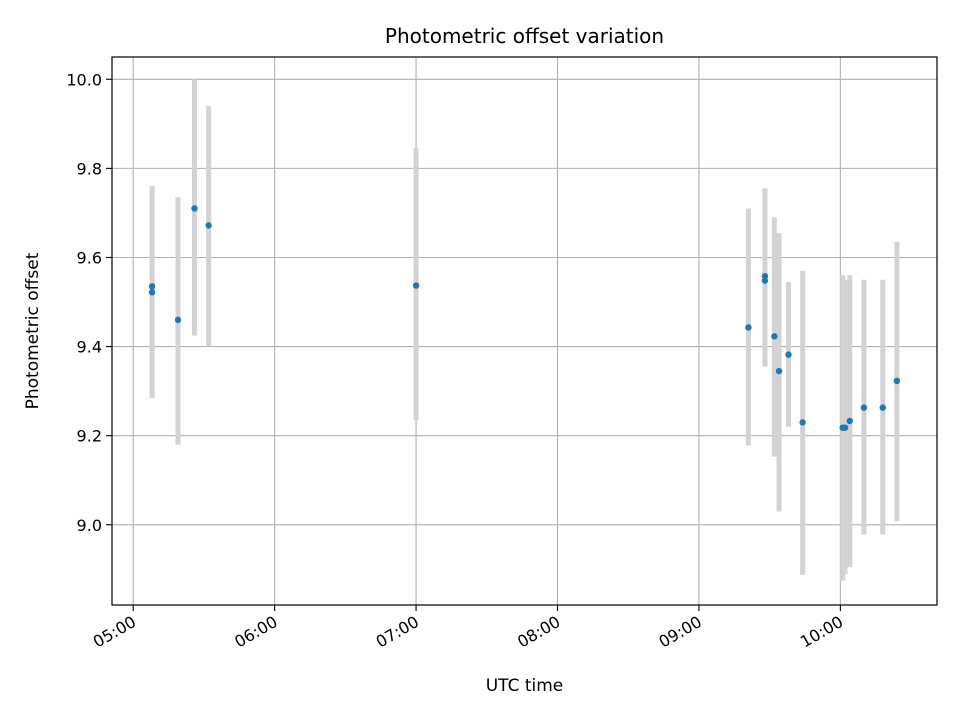 This screenshot has height=720, width=960. I want to click on y-tick-label: 9.8, so click(89, 168).